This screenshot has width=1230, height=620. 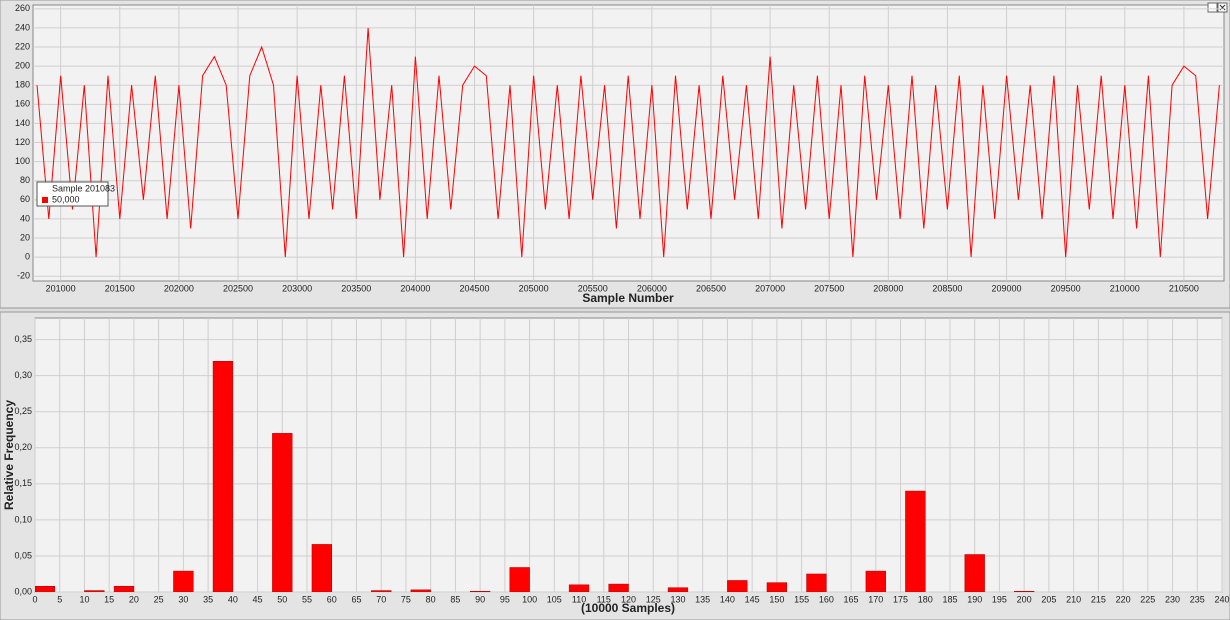 What do you see at coordinates (22, 46) in the screenshot?
I see `y-tick-label: 220` at bounding box center [22, 46].